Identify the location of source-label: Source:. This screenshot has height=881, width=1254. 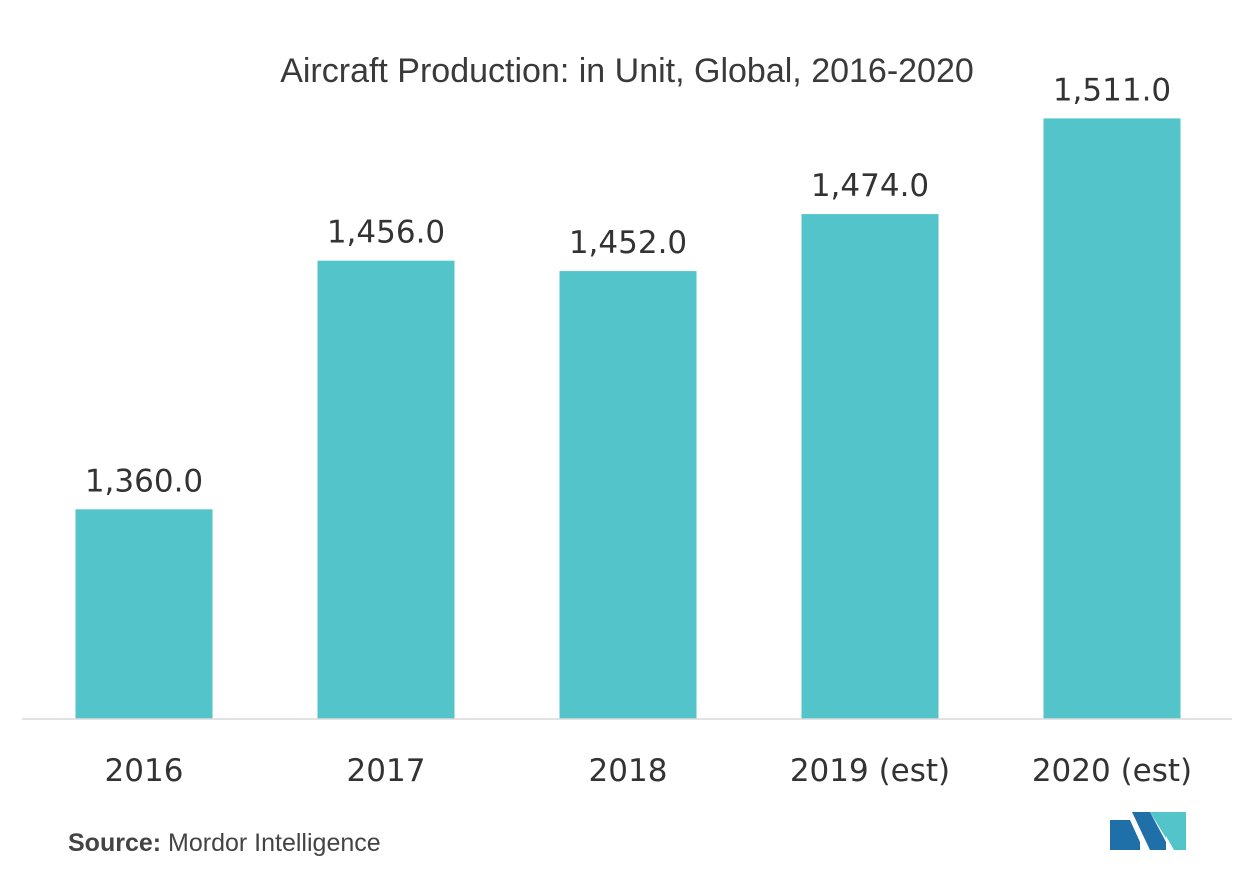
(115, 843).